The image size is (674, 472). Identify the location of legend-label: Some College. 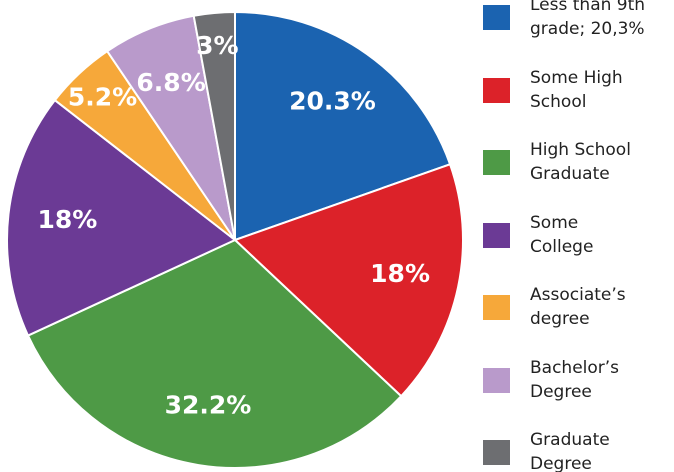
(562, 234).